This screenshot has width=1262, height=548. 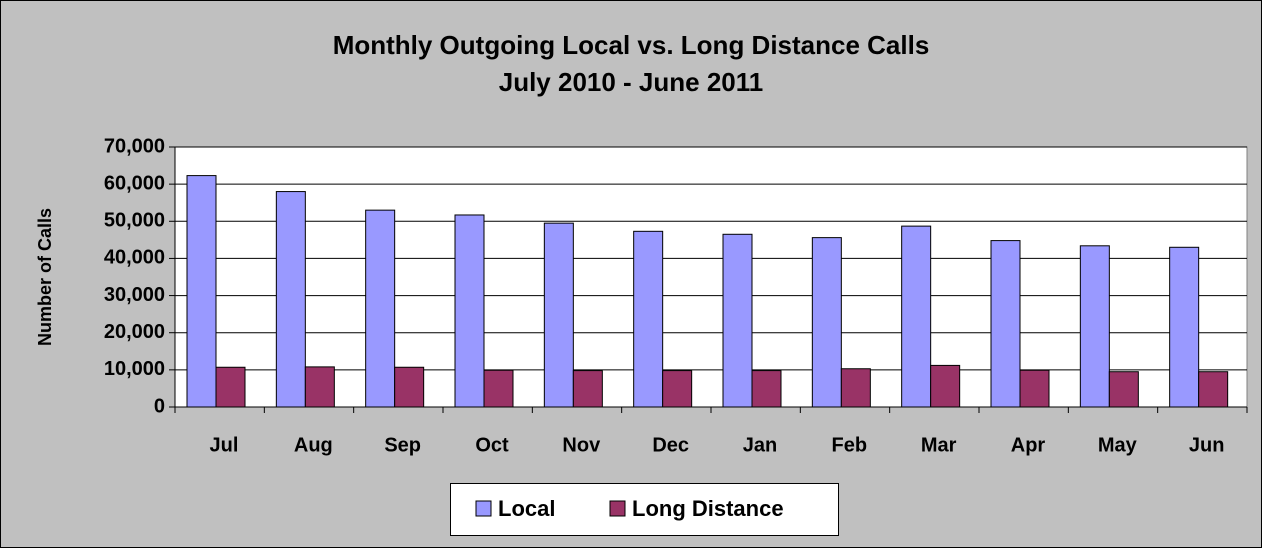 What do you see at coordinates (670, 445) in the screenshot?
I see `x-tick-label: Dec` at bounding box center [670, 445].